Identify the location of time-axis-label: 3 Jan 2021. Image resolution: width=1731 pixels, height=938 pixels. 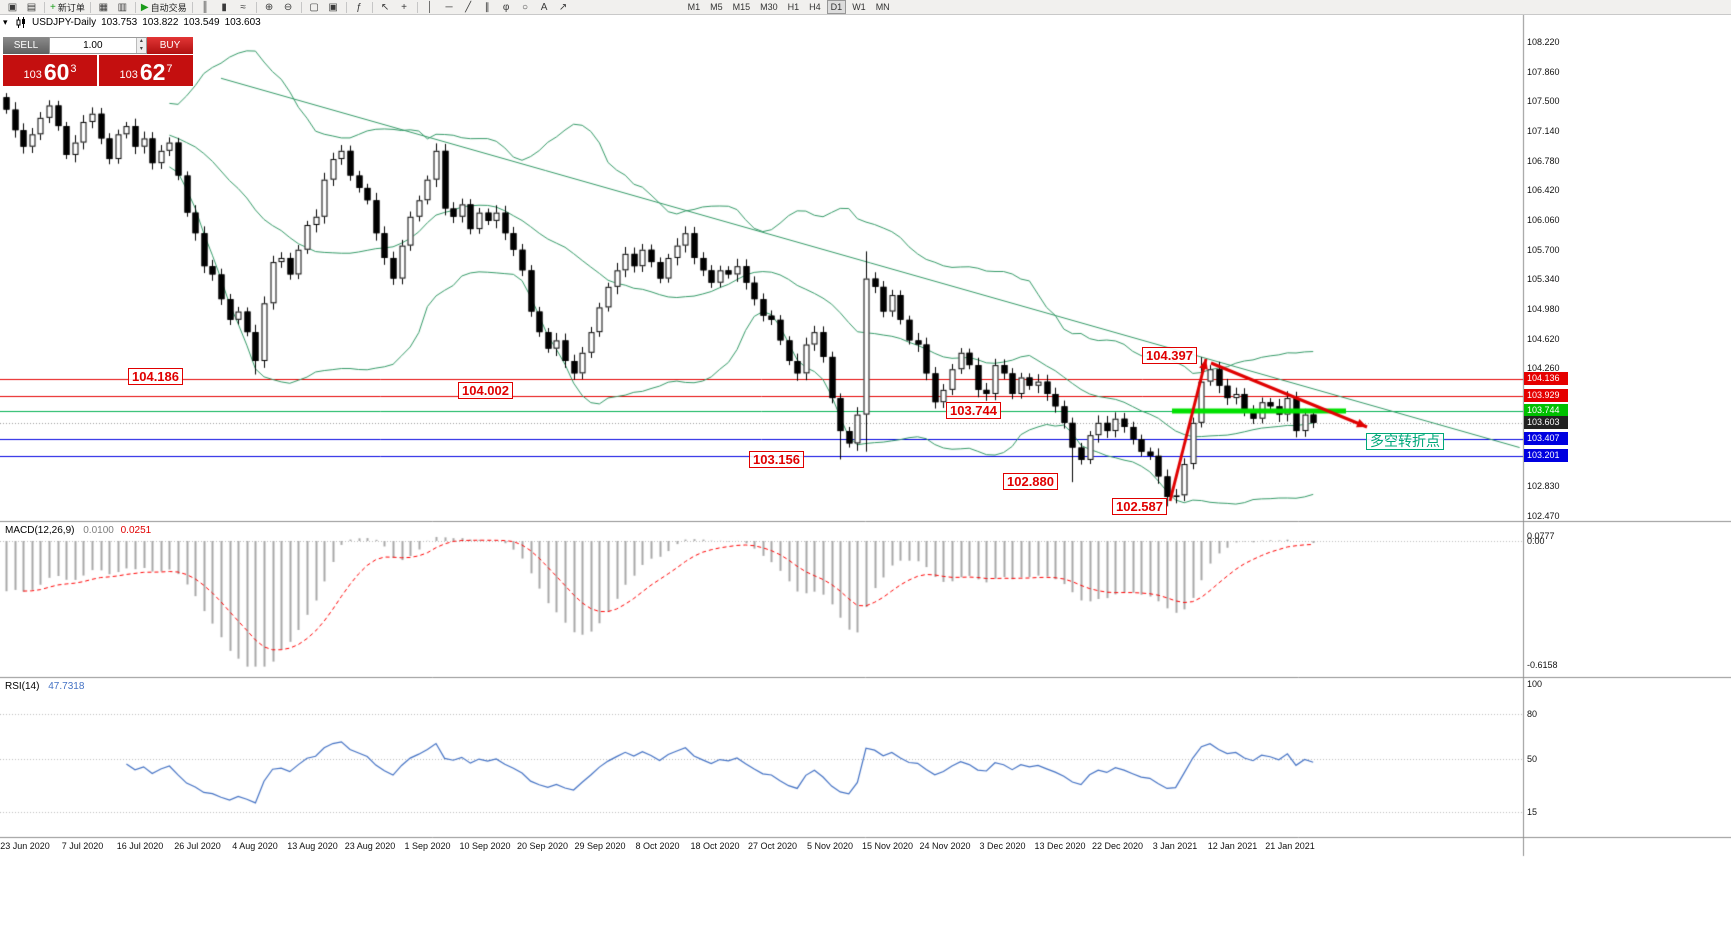
(1175, 846).